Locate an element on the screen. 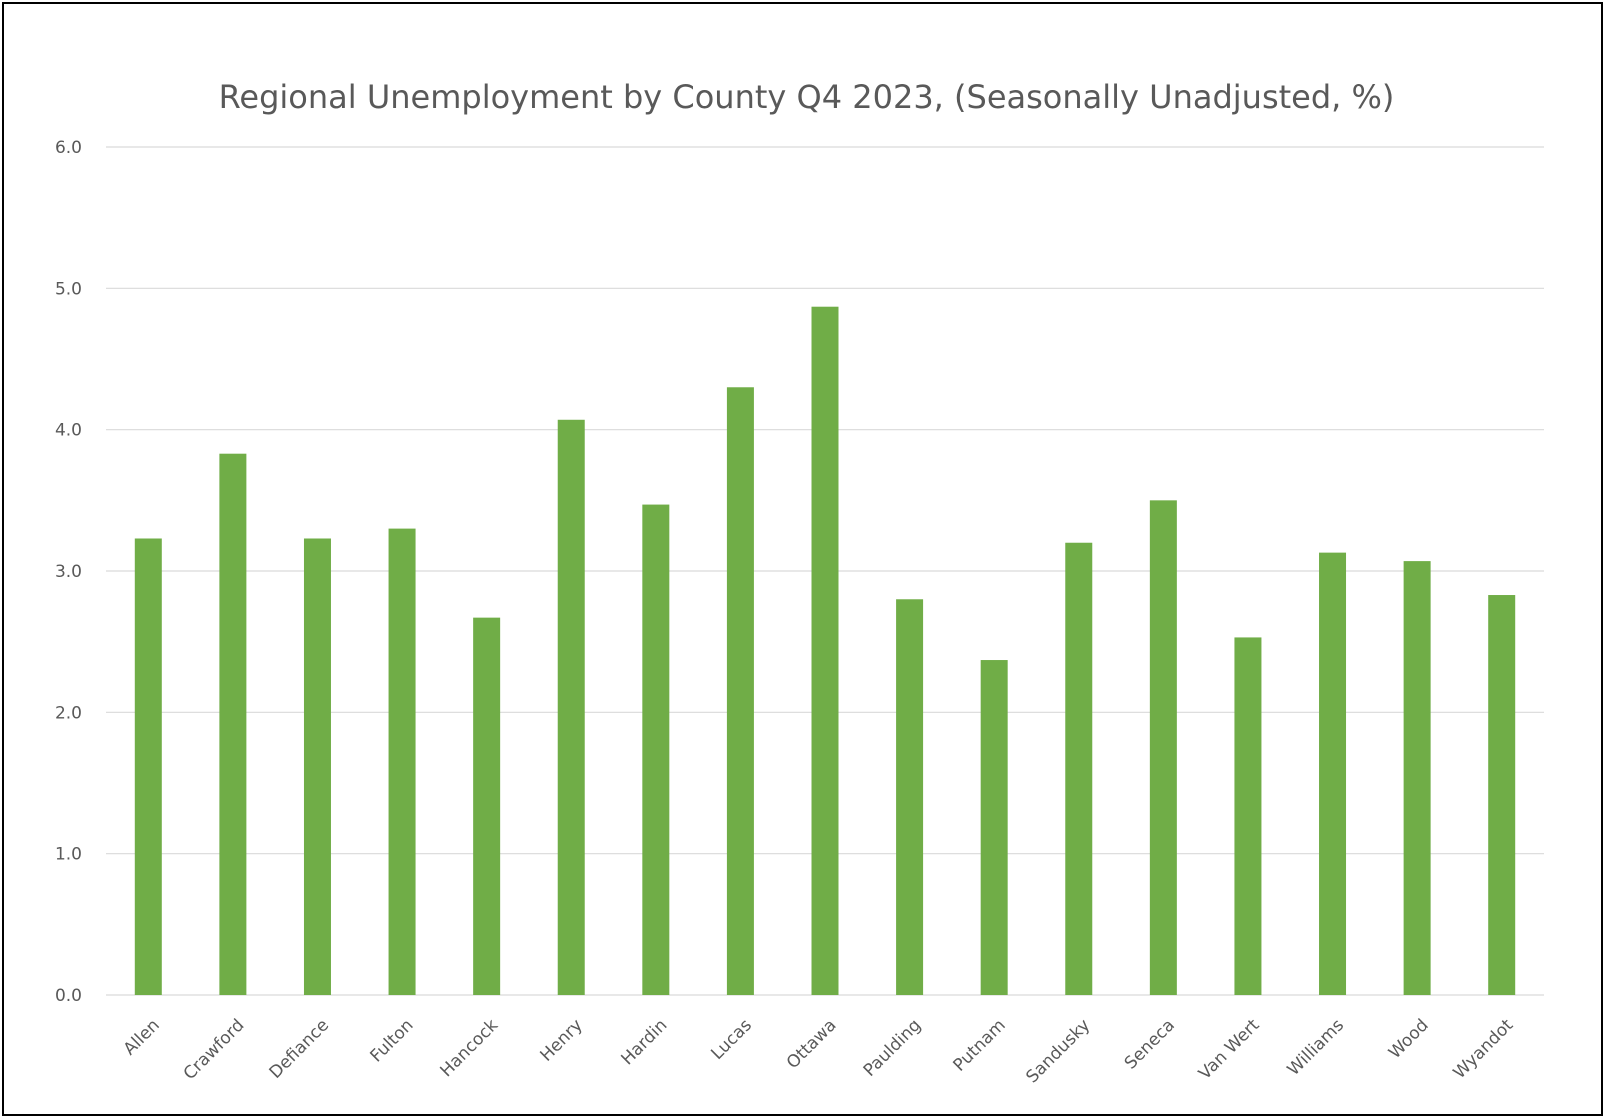  x-tick-label: Putnam is located at coordinates (979, 1045).